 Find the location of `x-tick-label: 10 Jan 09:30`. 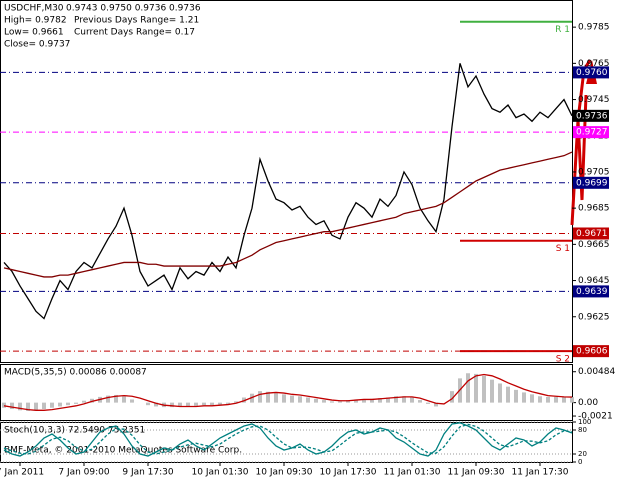

x-tick-label: 10 Jan 09:30 is located at coordinates (284, 473).